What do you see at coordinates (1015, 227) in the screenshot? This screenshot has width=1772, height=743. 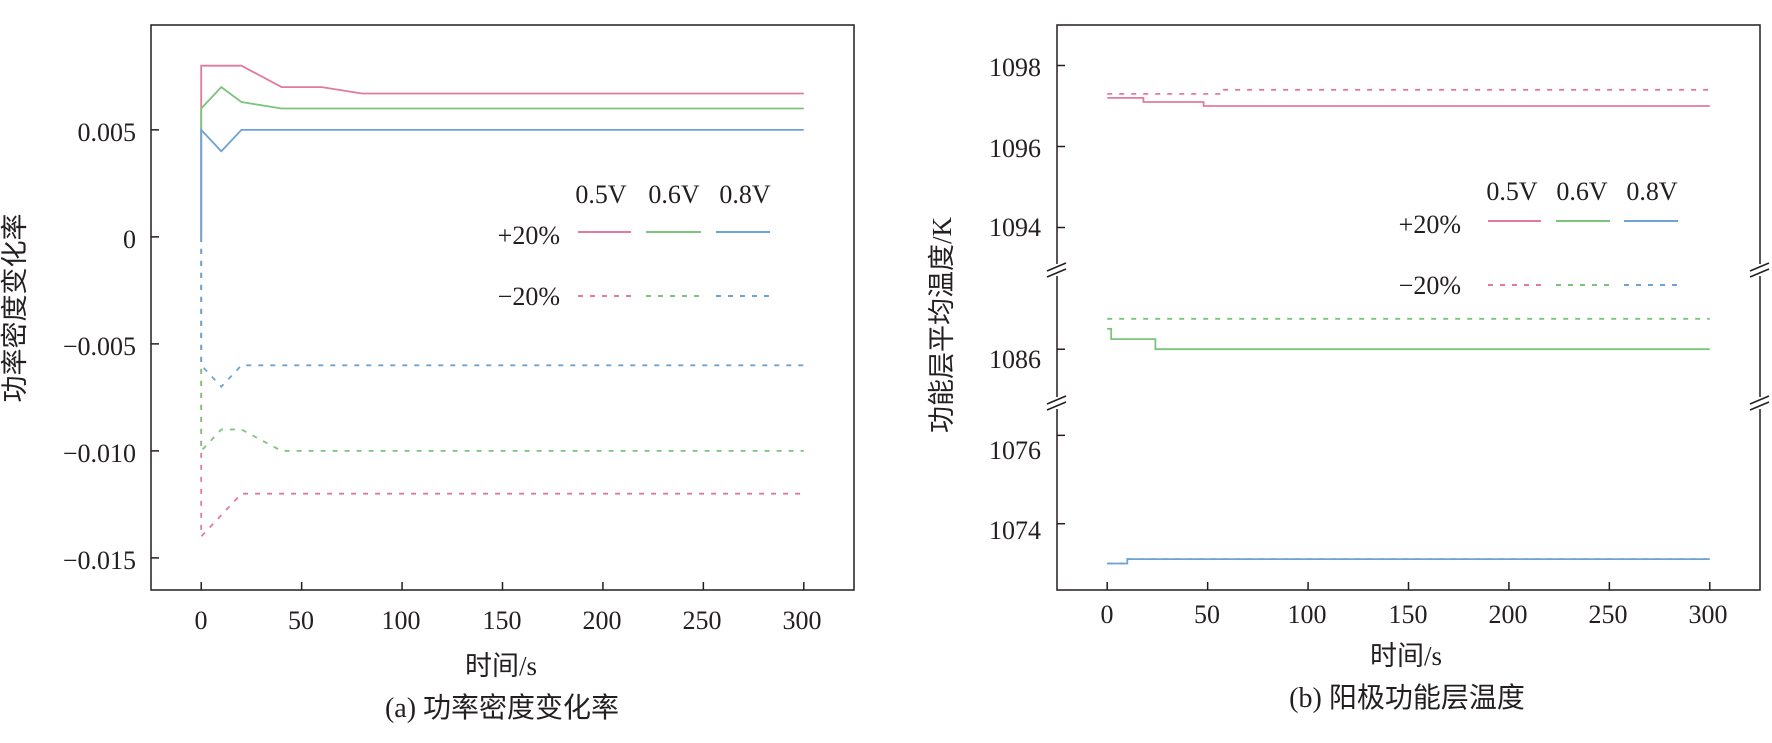 I see `y-tick-label: 1094` at bounding box center [1015, 227].